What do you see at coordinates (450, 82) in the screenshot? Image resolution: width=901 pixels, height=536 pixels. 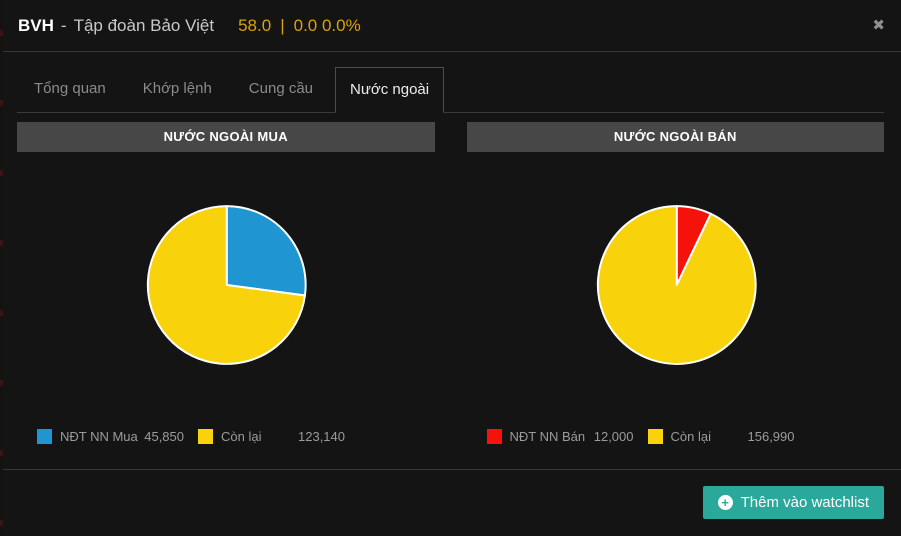 I see `tab-bar: Tổng quan Khớp lệnh Cung cầu Nước ngoài` at bounding box center [450, 82].